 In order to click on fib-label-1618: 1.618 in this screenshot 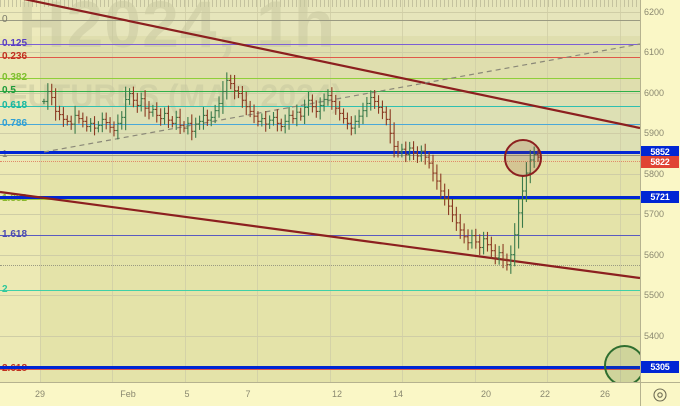, I will do `click(15, 234)`.